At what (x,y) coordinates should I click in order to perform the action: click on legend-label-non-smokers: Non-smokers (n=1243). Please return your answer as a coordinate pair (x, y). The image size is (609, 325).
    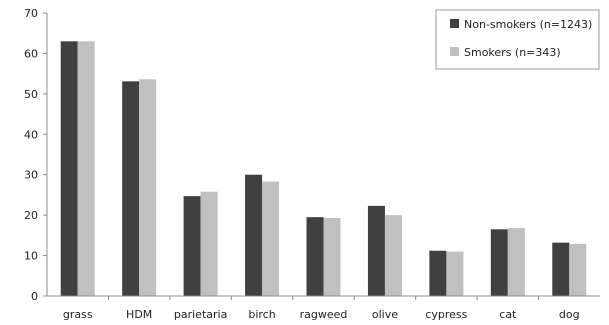
    Looking at the image, I should click on (528, 24).